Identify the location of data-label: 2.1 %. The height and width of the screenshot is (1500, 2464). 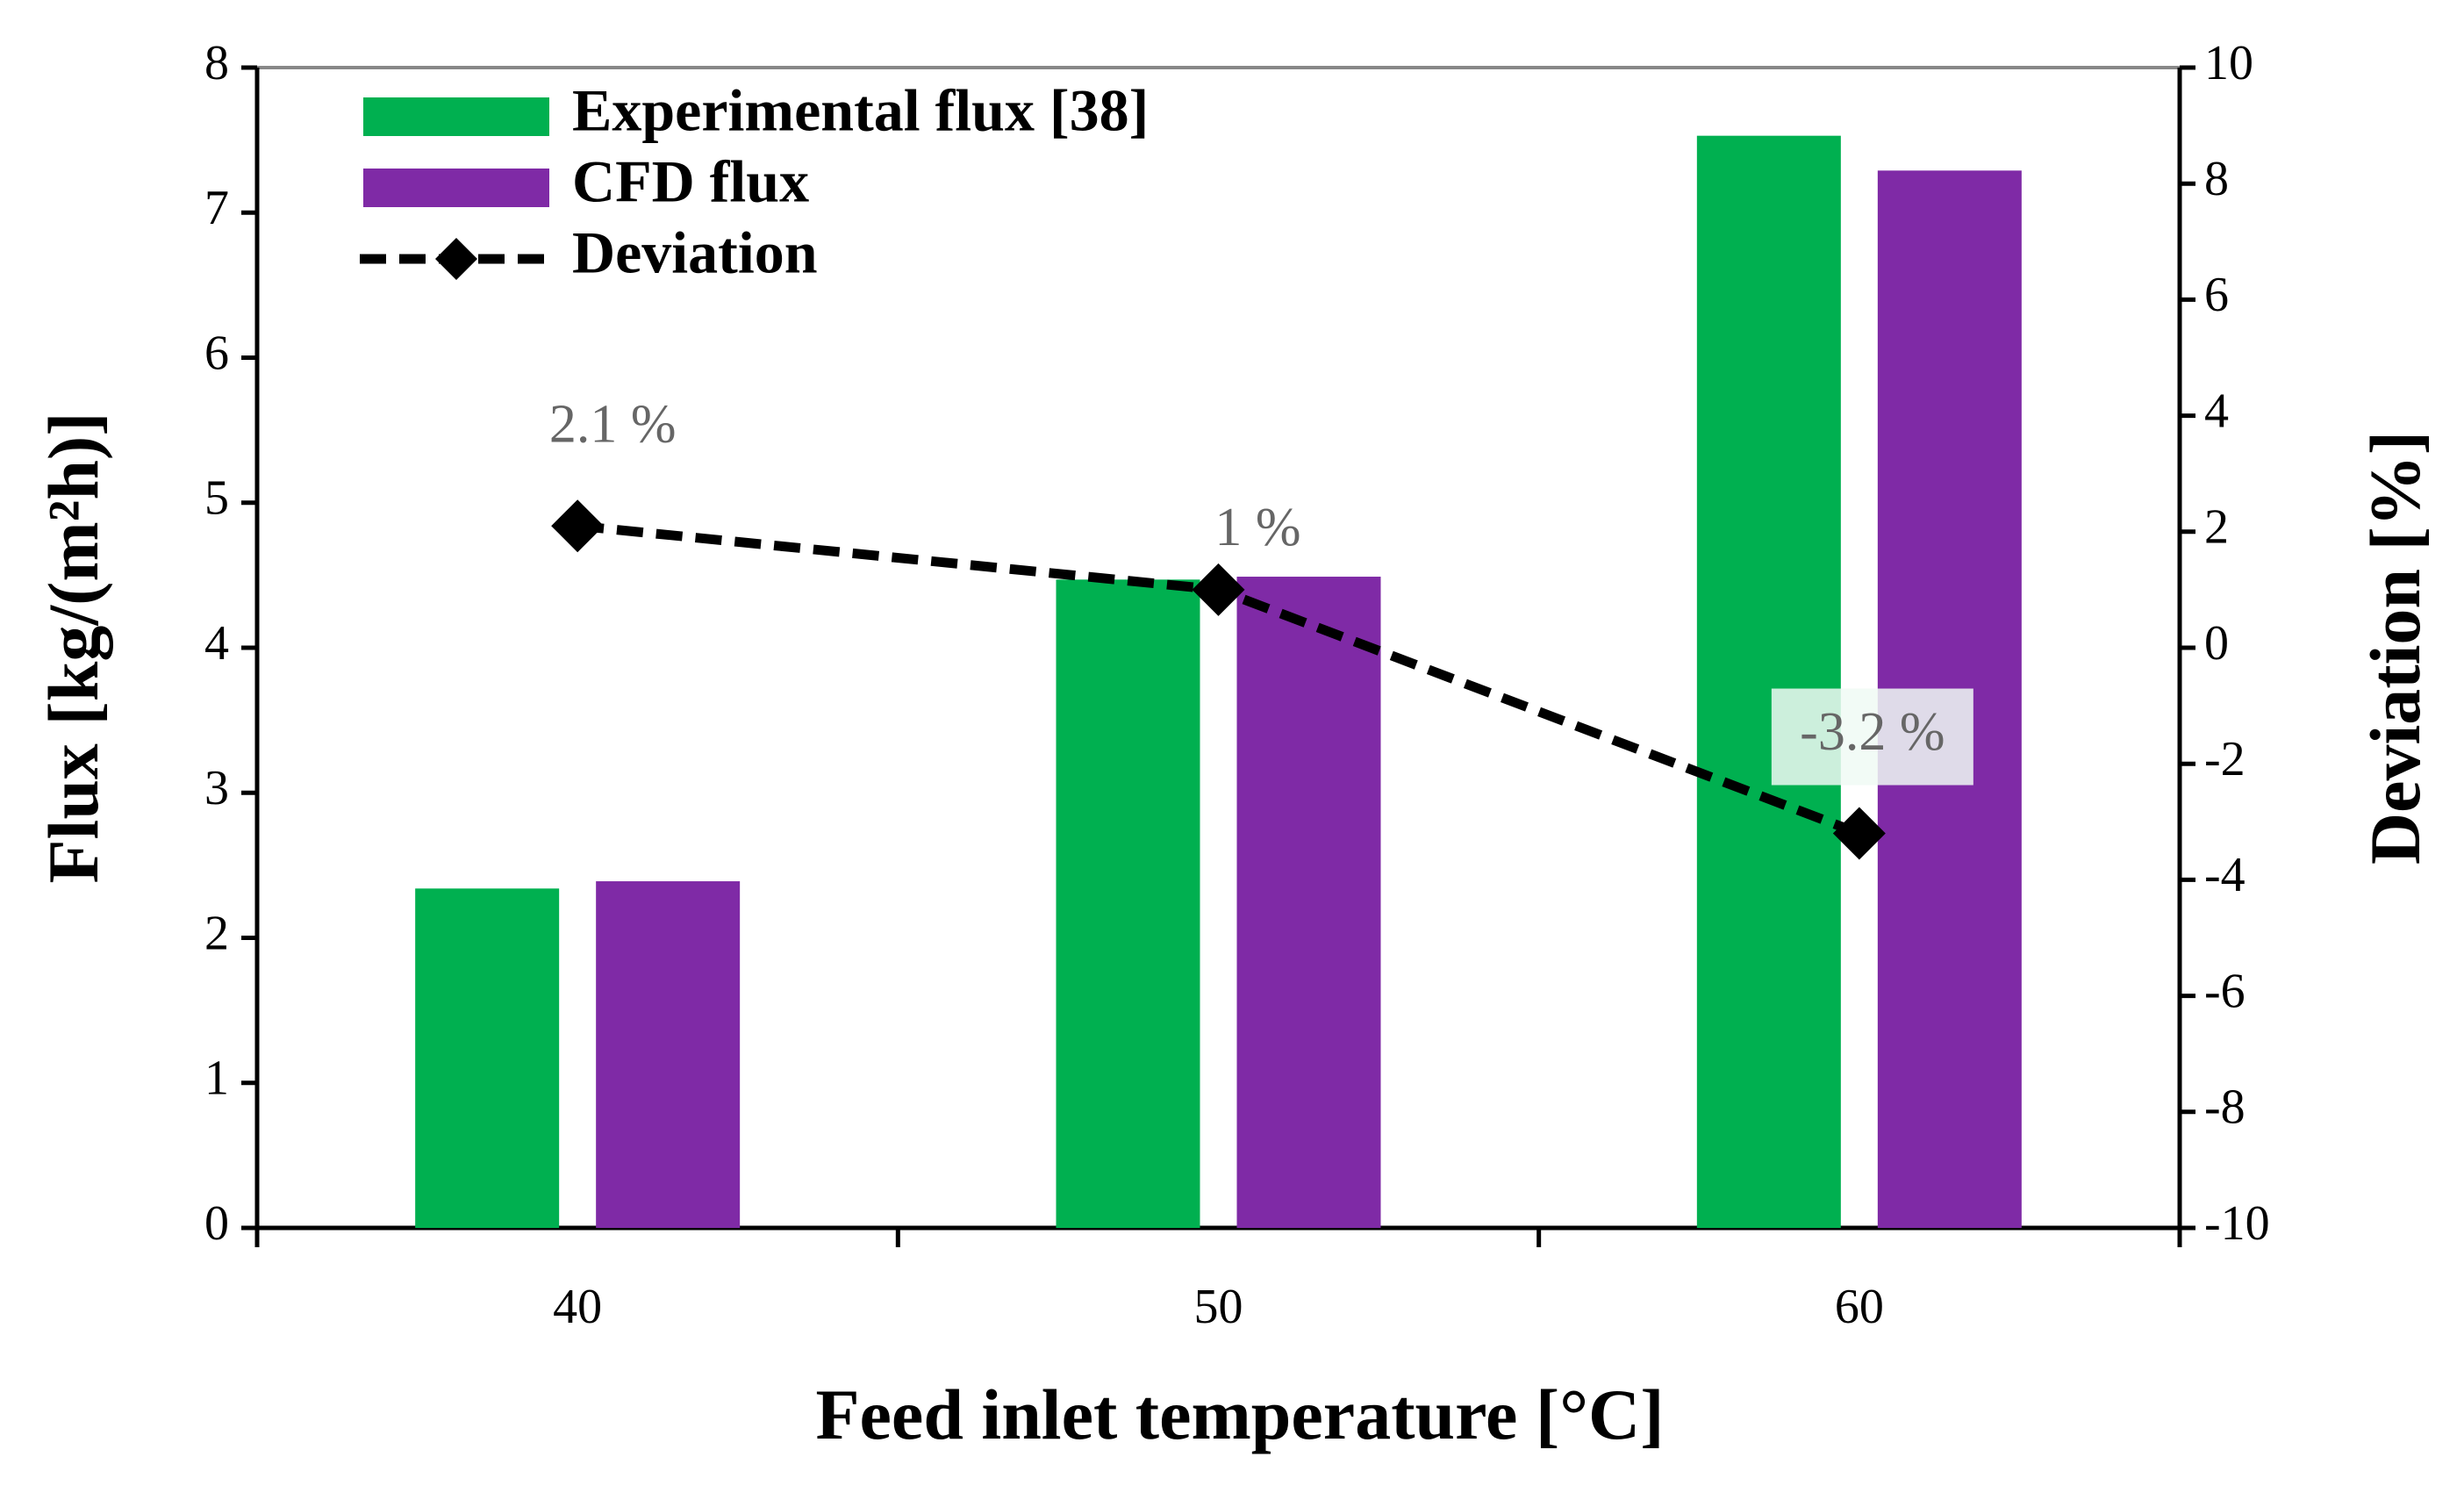
(613, 424).